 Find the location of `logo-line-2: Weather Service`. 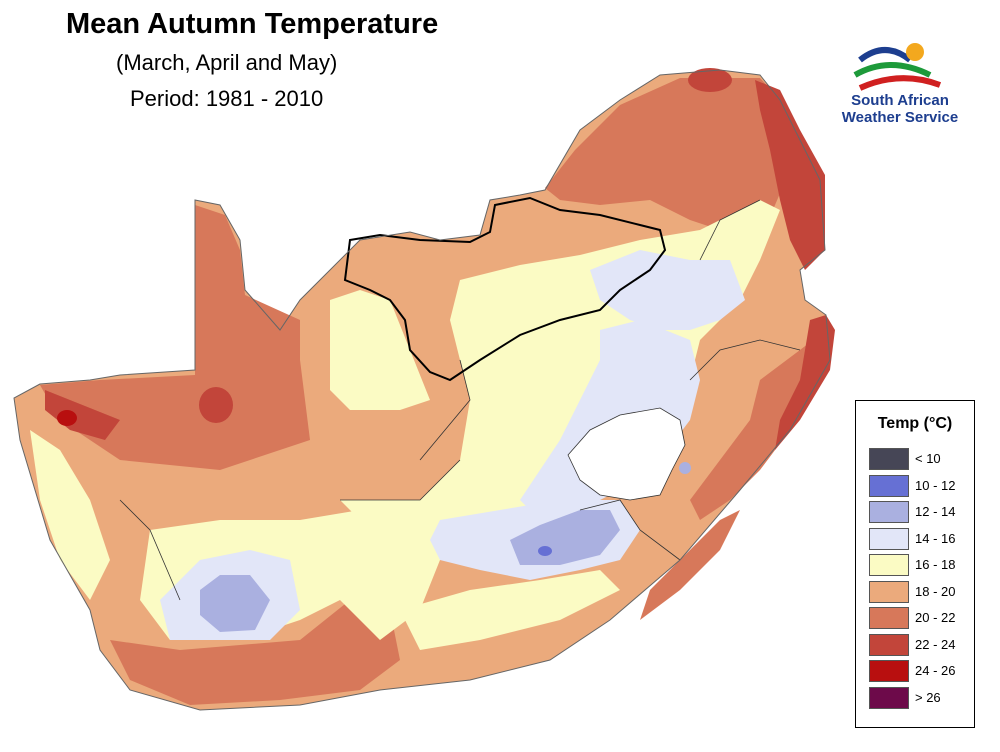

logo-line-2: Weather Service is located at coordinates (900, 117).